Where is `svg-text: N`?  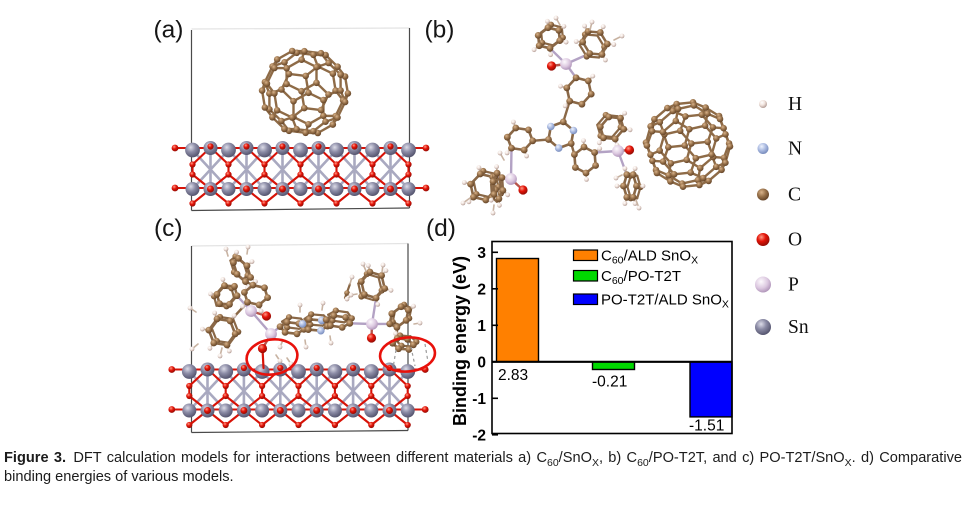
svg-text: N is located at coordinates (795, 148).